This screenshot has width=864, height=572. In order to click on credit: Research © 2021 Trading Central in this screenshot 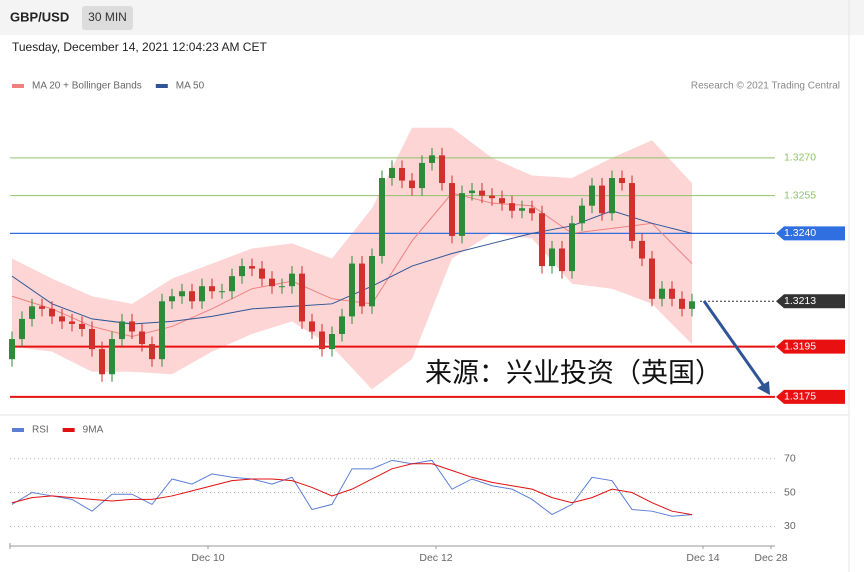, I will do `click(765, 86)`.